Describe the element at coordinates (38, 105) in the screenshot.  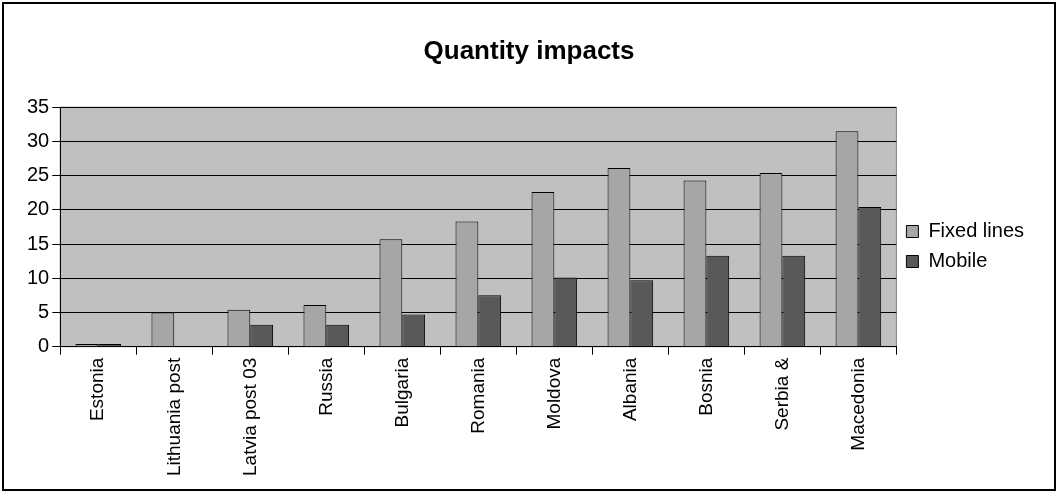
I see `y-tick-label: 35` at that location.